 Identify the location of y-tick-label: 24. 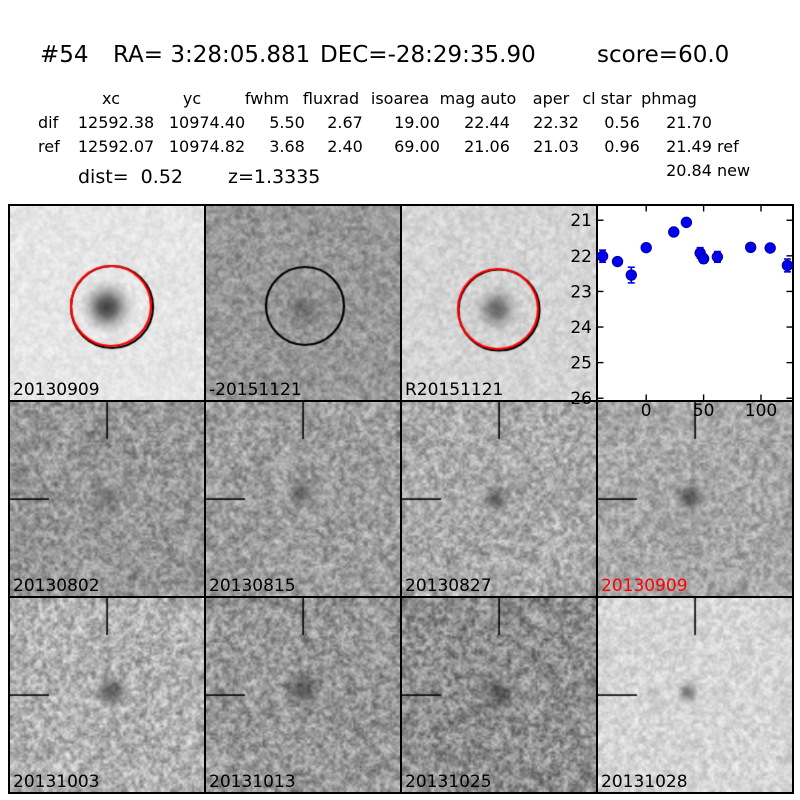
(581, 328).